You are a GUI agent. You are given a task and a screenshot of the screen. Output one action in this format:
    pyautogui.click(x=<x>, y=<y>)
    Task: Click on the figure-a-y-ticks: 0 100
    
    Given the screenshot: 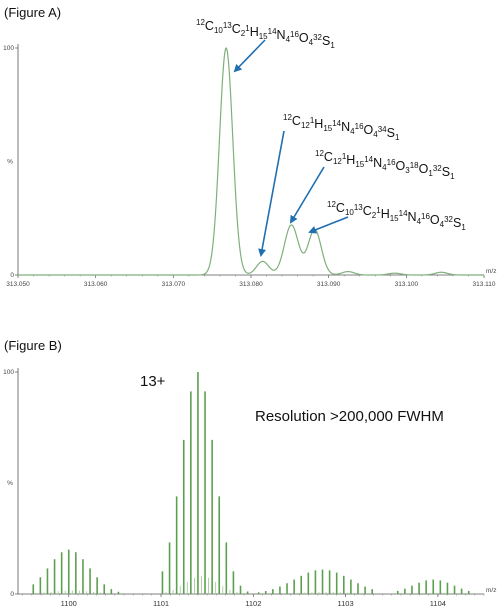 What is the action you would take?
    pyautogui.click(x=10, y=162)
    